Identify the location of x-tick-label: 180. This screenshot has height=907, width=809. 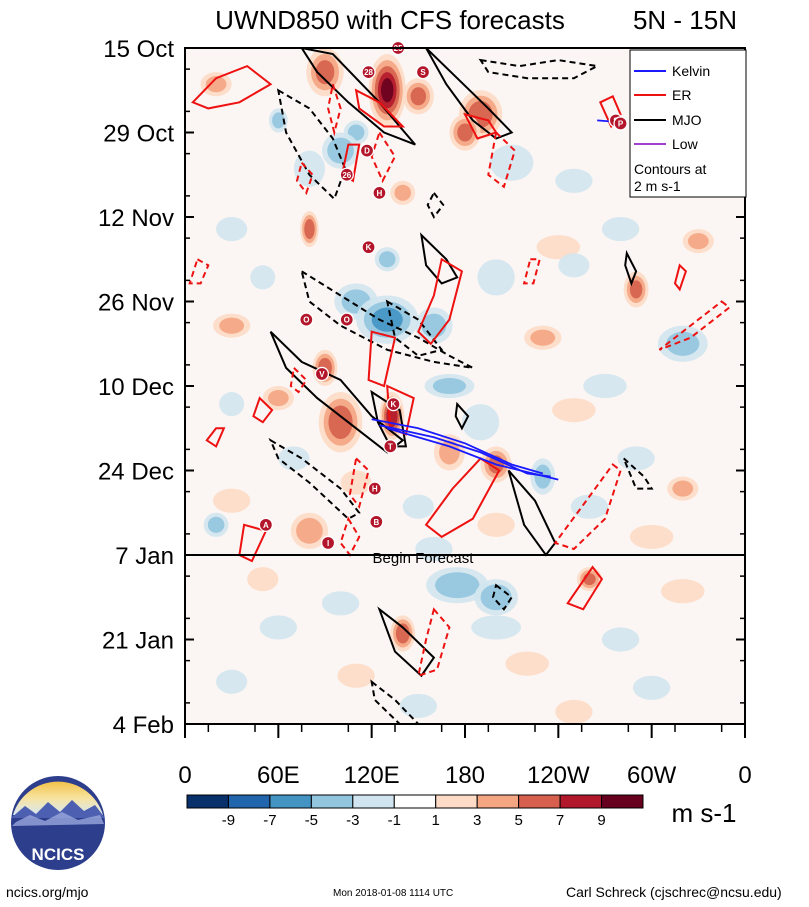
(465, 775).